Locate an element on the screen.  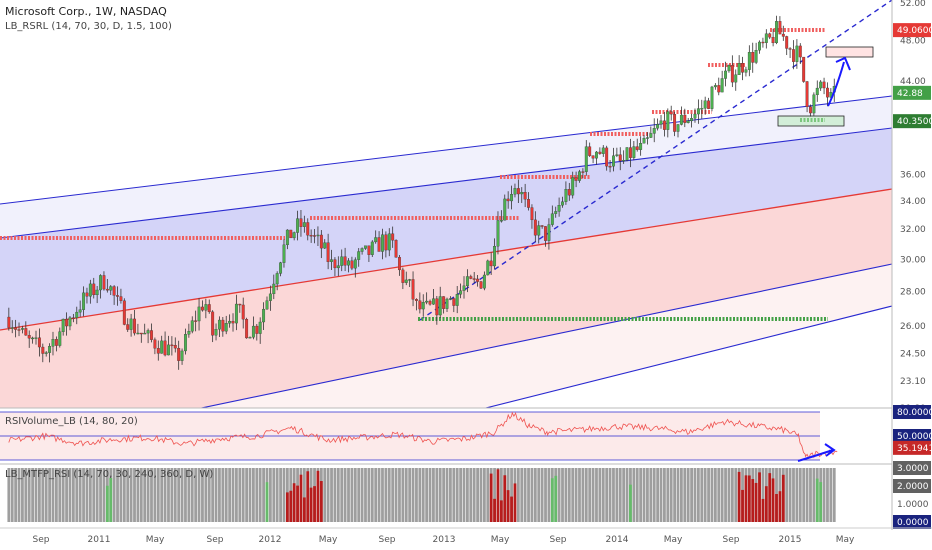
time-tick-label: Sep is located at coordinates (731, 540).